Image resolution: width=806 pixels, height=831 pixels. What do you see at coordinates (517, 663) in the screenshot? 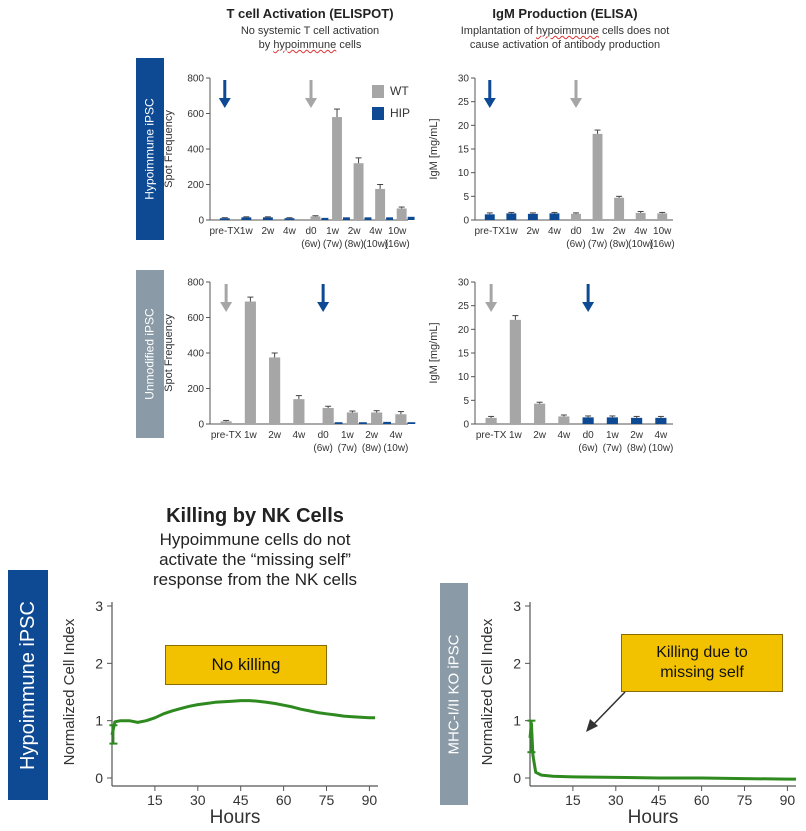
I see `y-tick-label: 2` at bounding box center [517, 663].